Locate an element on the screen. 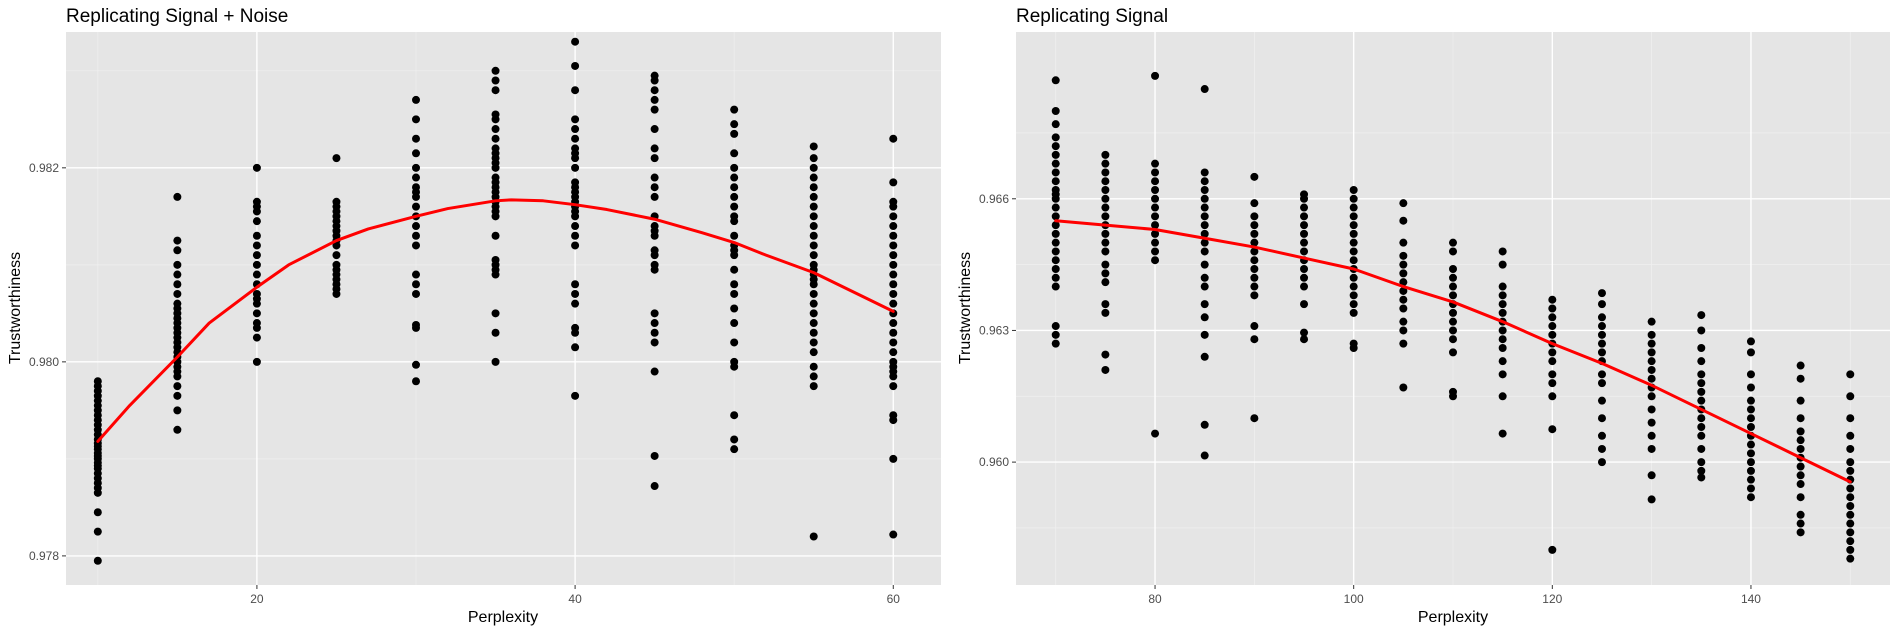 This screenshot has width=1900, height=633. y-tick-label: 0.980 is located at coordinates (44, 362).